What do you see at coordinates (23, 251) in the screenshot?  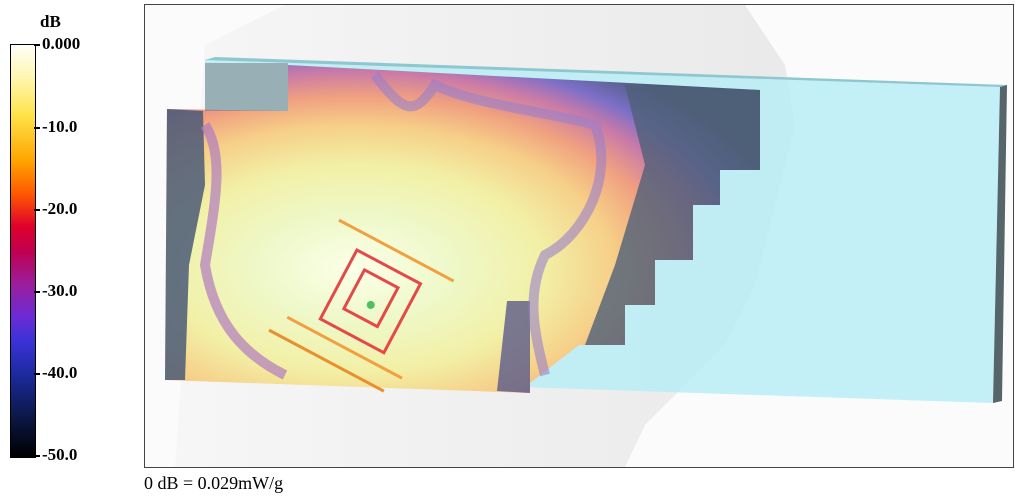 I see `colorbar-gradient` at bounding box center [23, 251].